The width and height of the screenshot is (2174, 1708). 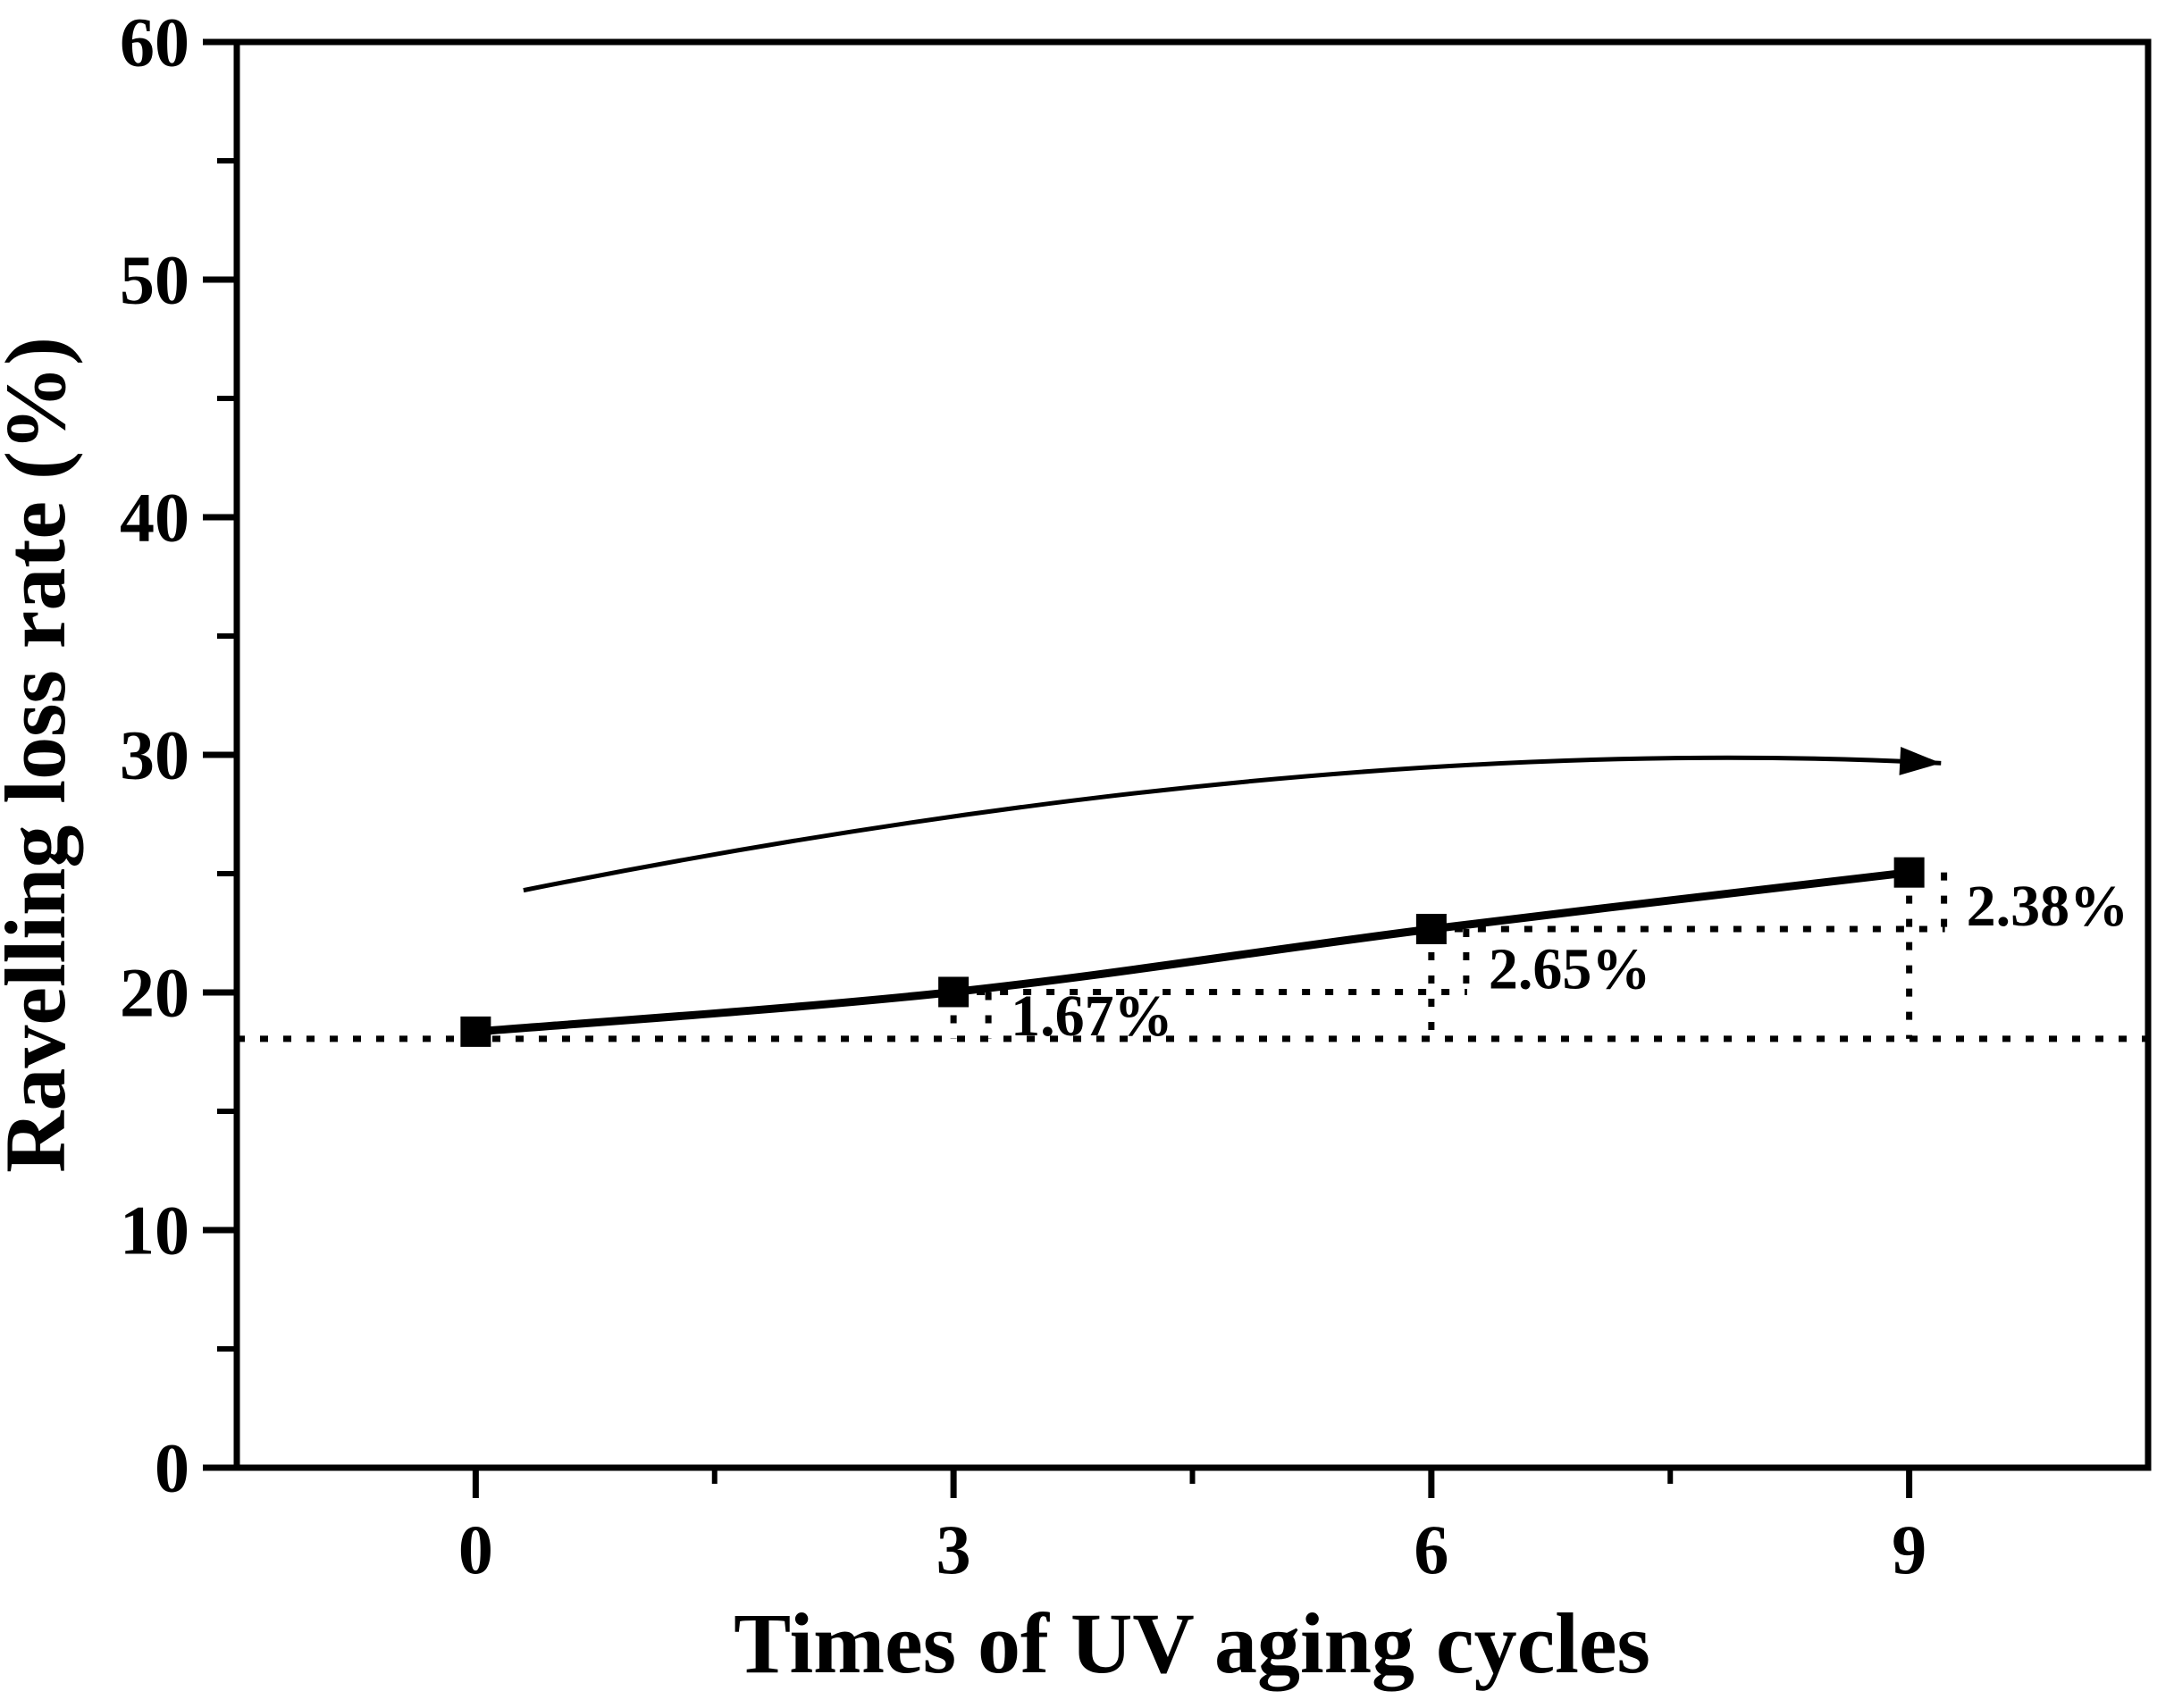 I want to click on x-tick-label: 6, so click(x=1431, y=1549).